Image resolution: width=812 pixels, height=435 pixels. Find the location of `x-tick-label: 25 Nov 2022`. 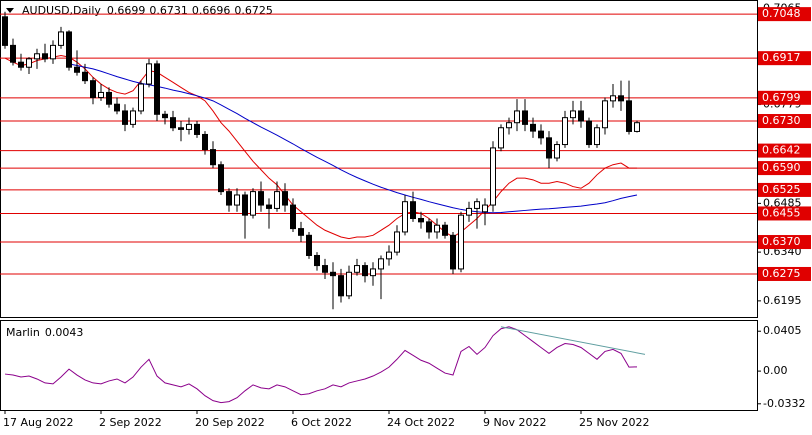

x-tick-label: 25 Nov 2022 is located at coordinates (614, 422).